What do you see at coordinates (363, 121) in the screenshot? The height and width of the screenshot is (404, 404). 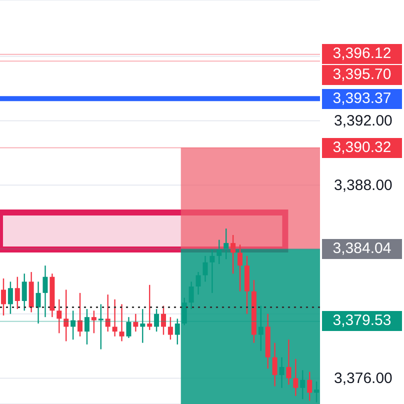 I see `y-tick-label: 3,392.00` at bounding box center [363, 121].